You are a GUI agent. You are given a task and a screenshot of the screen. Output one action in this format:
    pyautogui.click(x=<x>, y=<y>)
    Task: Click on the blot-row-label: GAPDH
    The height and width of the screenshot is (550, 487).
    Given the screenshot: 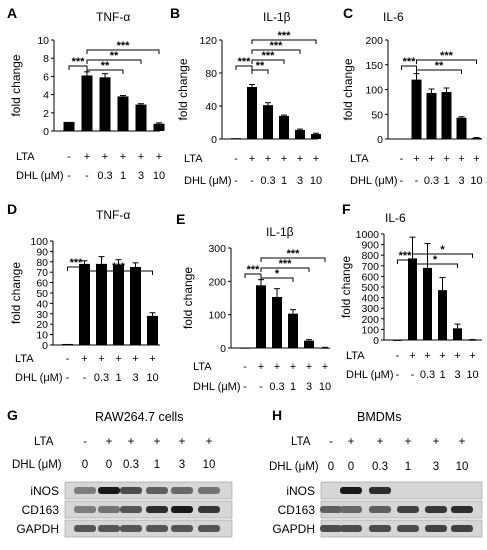 What is the action you would take?
    pyautogui.click(x=37, y=529)
    